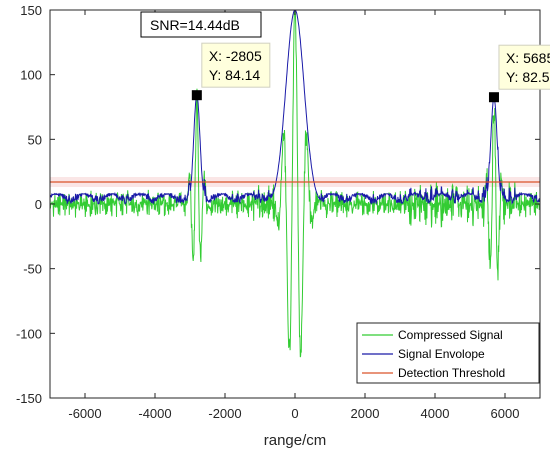 This screenshot has height=453, width=550. Describe the element at coordinates (32, 269) in the screenshot. I see `y-tick-label: -50` at that location.